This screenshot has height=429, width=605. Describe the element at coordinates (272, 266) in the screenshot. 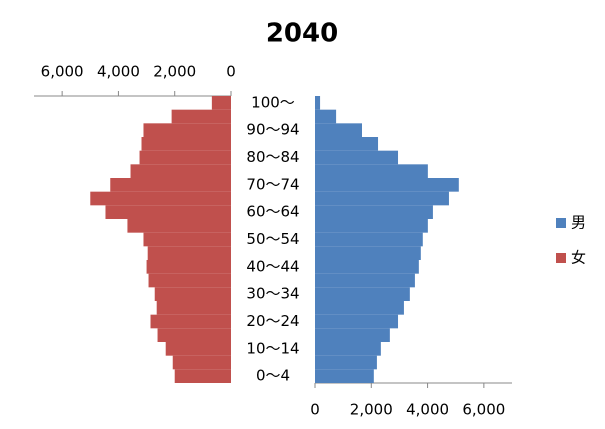

I see `category-label: 40～44` at that location.